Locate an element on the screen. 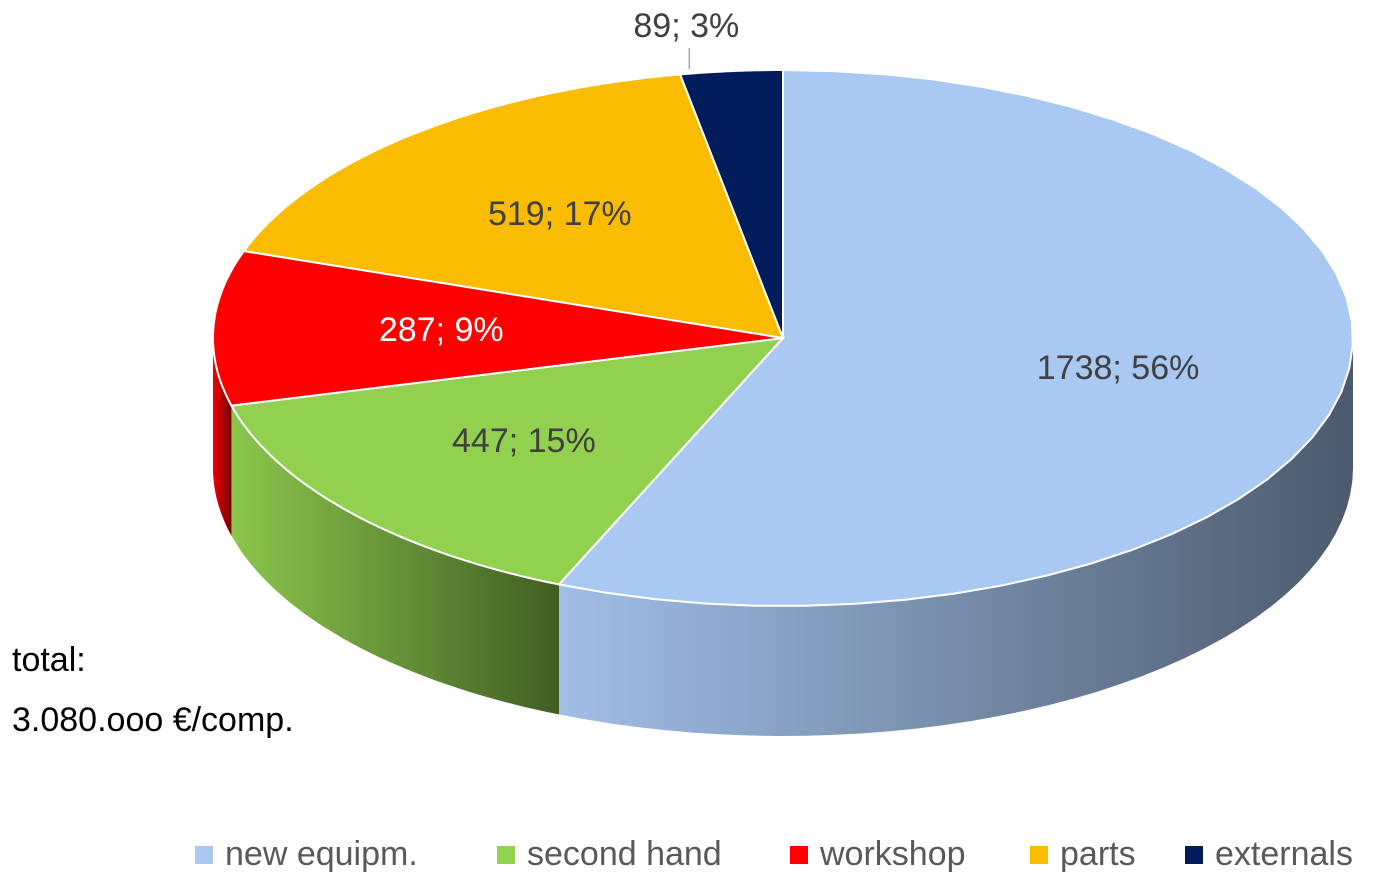  legend-label: workshop is located at coordinates (892, 854).